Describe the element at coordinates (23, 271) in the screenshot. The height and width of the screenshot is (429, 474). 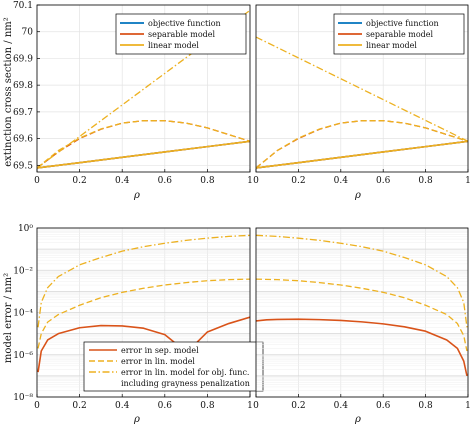
I see `y-tick-label: 10⁻²` at that location.